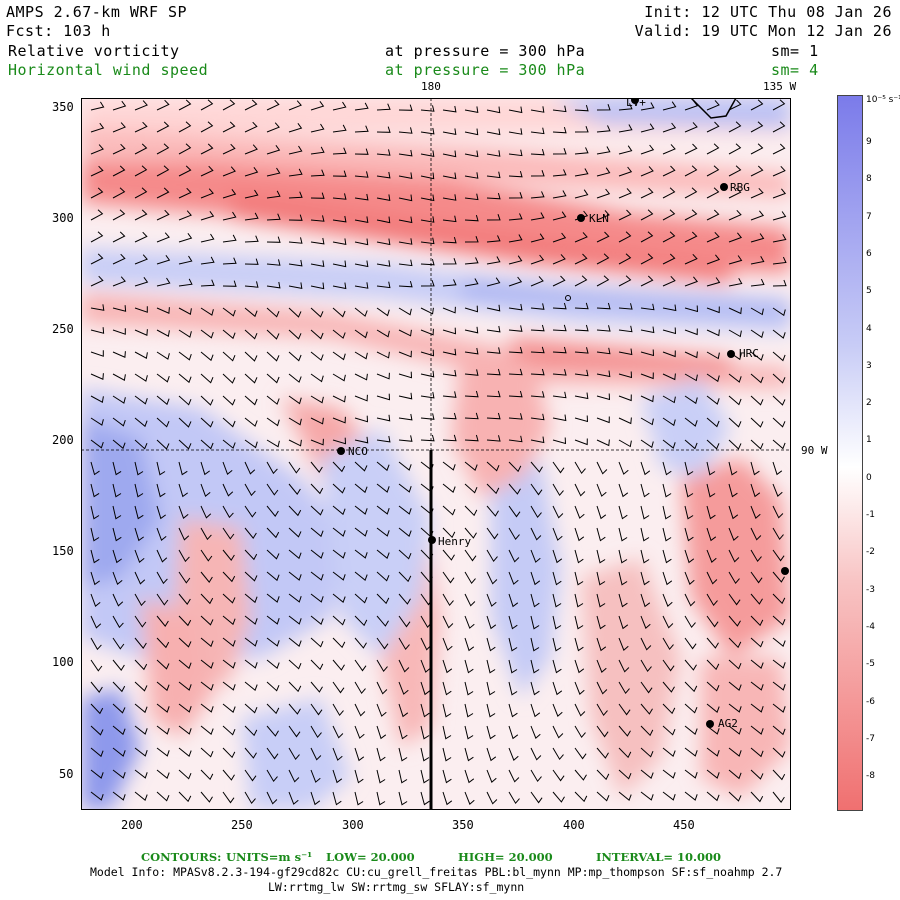  What do you see at coordinates (599, 218) in the screenshot?
I see `station-kln: KLN` at bounding box center [599, 218].